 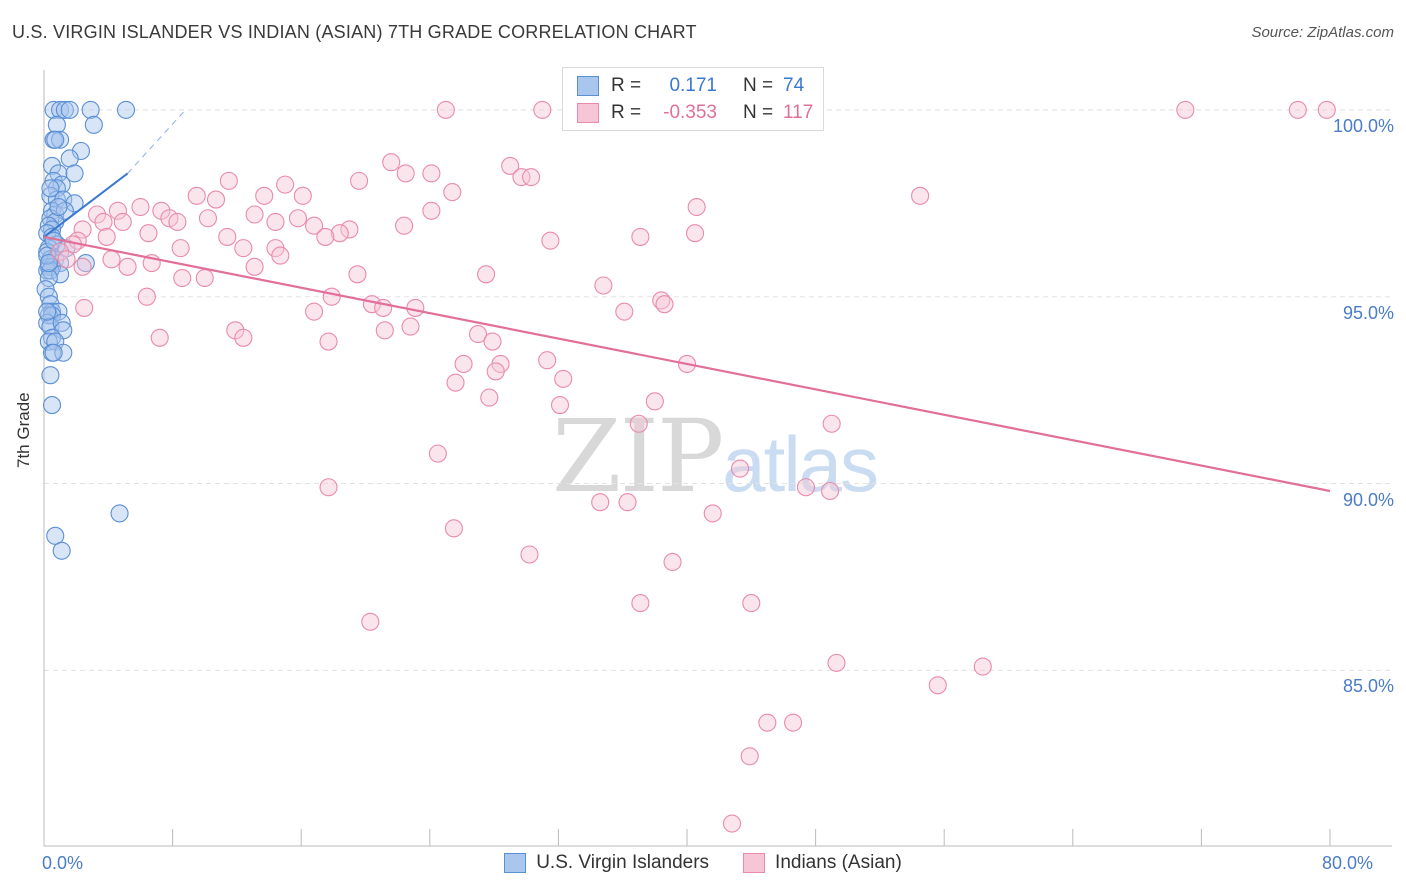 What do you see at coordinates (156, 141) in the screenshot?
I see `trend-extension-virgin-islanders` at bounding box center [156, 141].